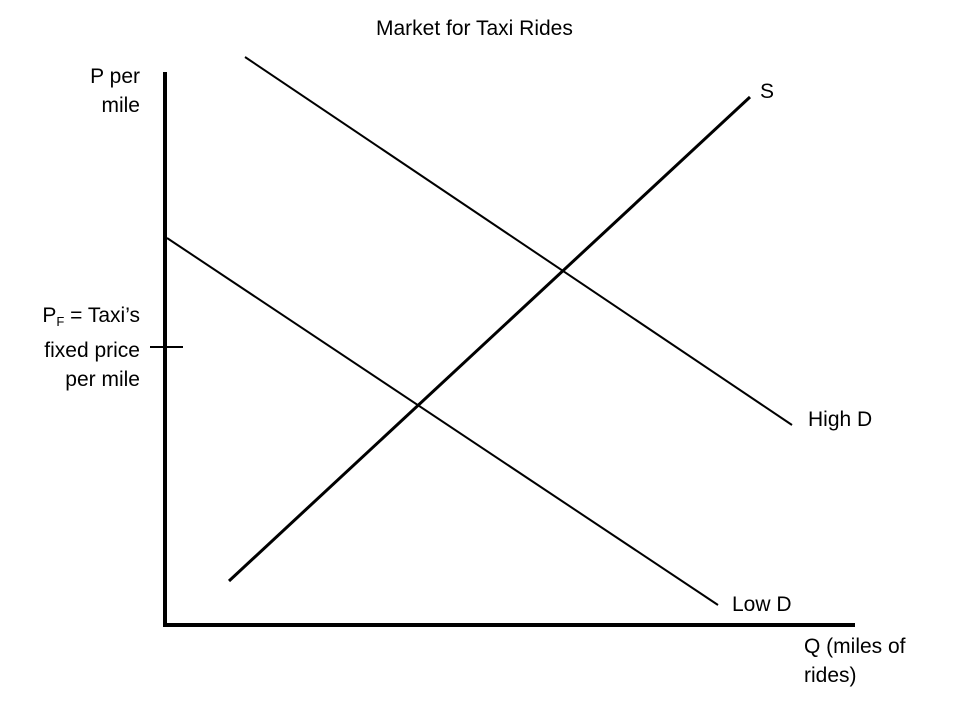 The height and width of the screenshot is (720, 960). What do you see at coordinates (102, 379) in the screenshot?
I see `fixed-price-label-line3: per mile` at bounding box center [102, 379].